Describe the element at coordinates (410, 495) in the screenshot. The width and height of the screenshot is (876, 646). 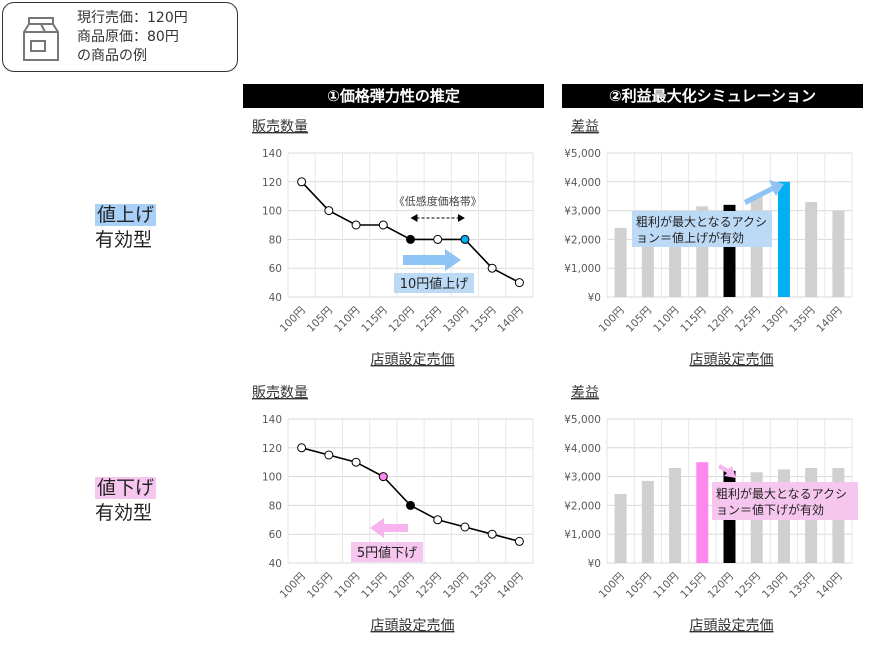
I see `series-line` at that location.